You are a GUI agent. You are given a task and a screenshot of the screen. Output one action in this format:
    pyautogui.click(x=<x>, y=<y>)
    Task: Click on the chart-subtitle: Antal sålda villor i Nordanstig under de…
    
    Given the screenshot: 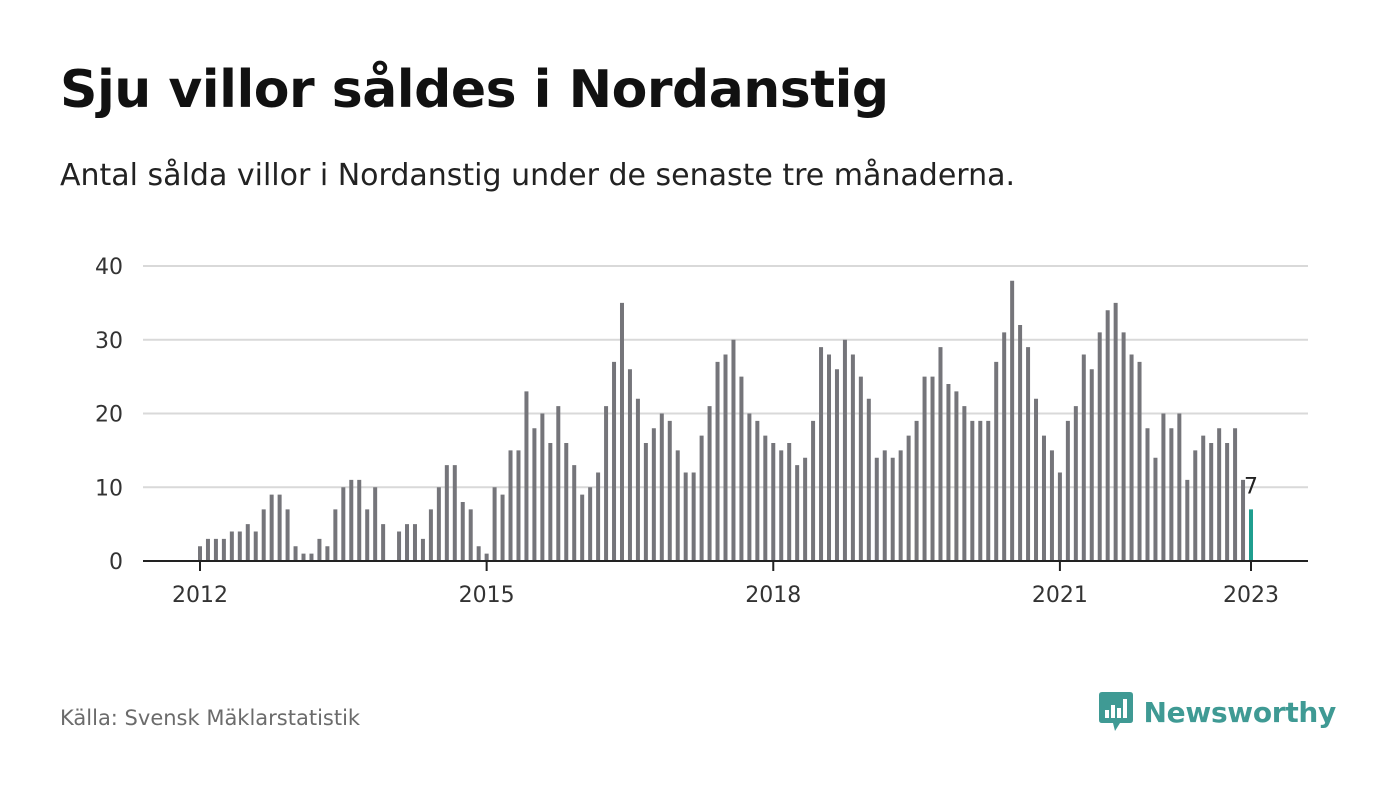 What is the action you would take?
    pyautogui.click(x=538, y=175)
    